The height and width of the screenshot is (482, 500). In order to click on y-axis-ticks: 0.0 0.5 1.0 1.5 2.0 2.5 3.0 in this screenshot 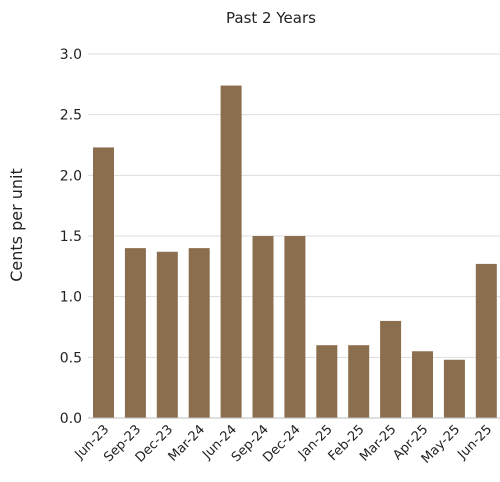, I will do `click(71, 237)`.